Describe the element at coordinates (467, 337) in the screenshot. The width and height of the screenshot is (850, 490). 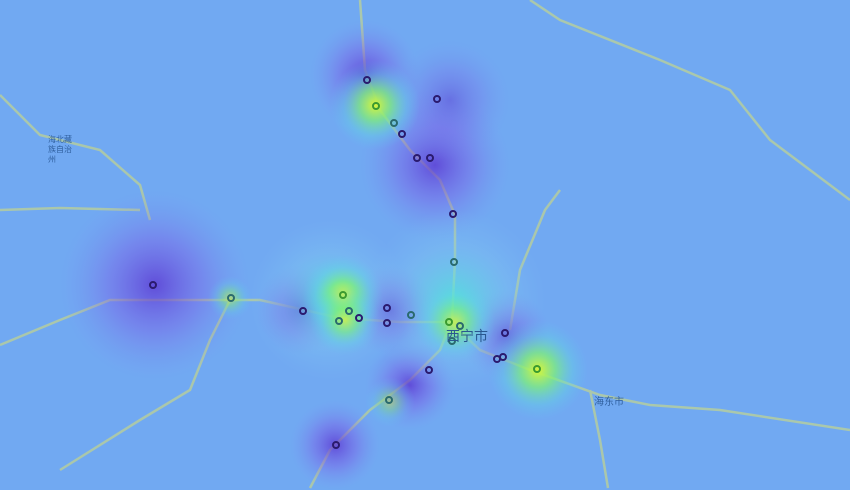
I see `city-label-xining: 西宁市` at that location.